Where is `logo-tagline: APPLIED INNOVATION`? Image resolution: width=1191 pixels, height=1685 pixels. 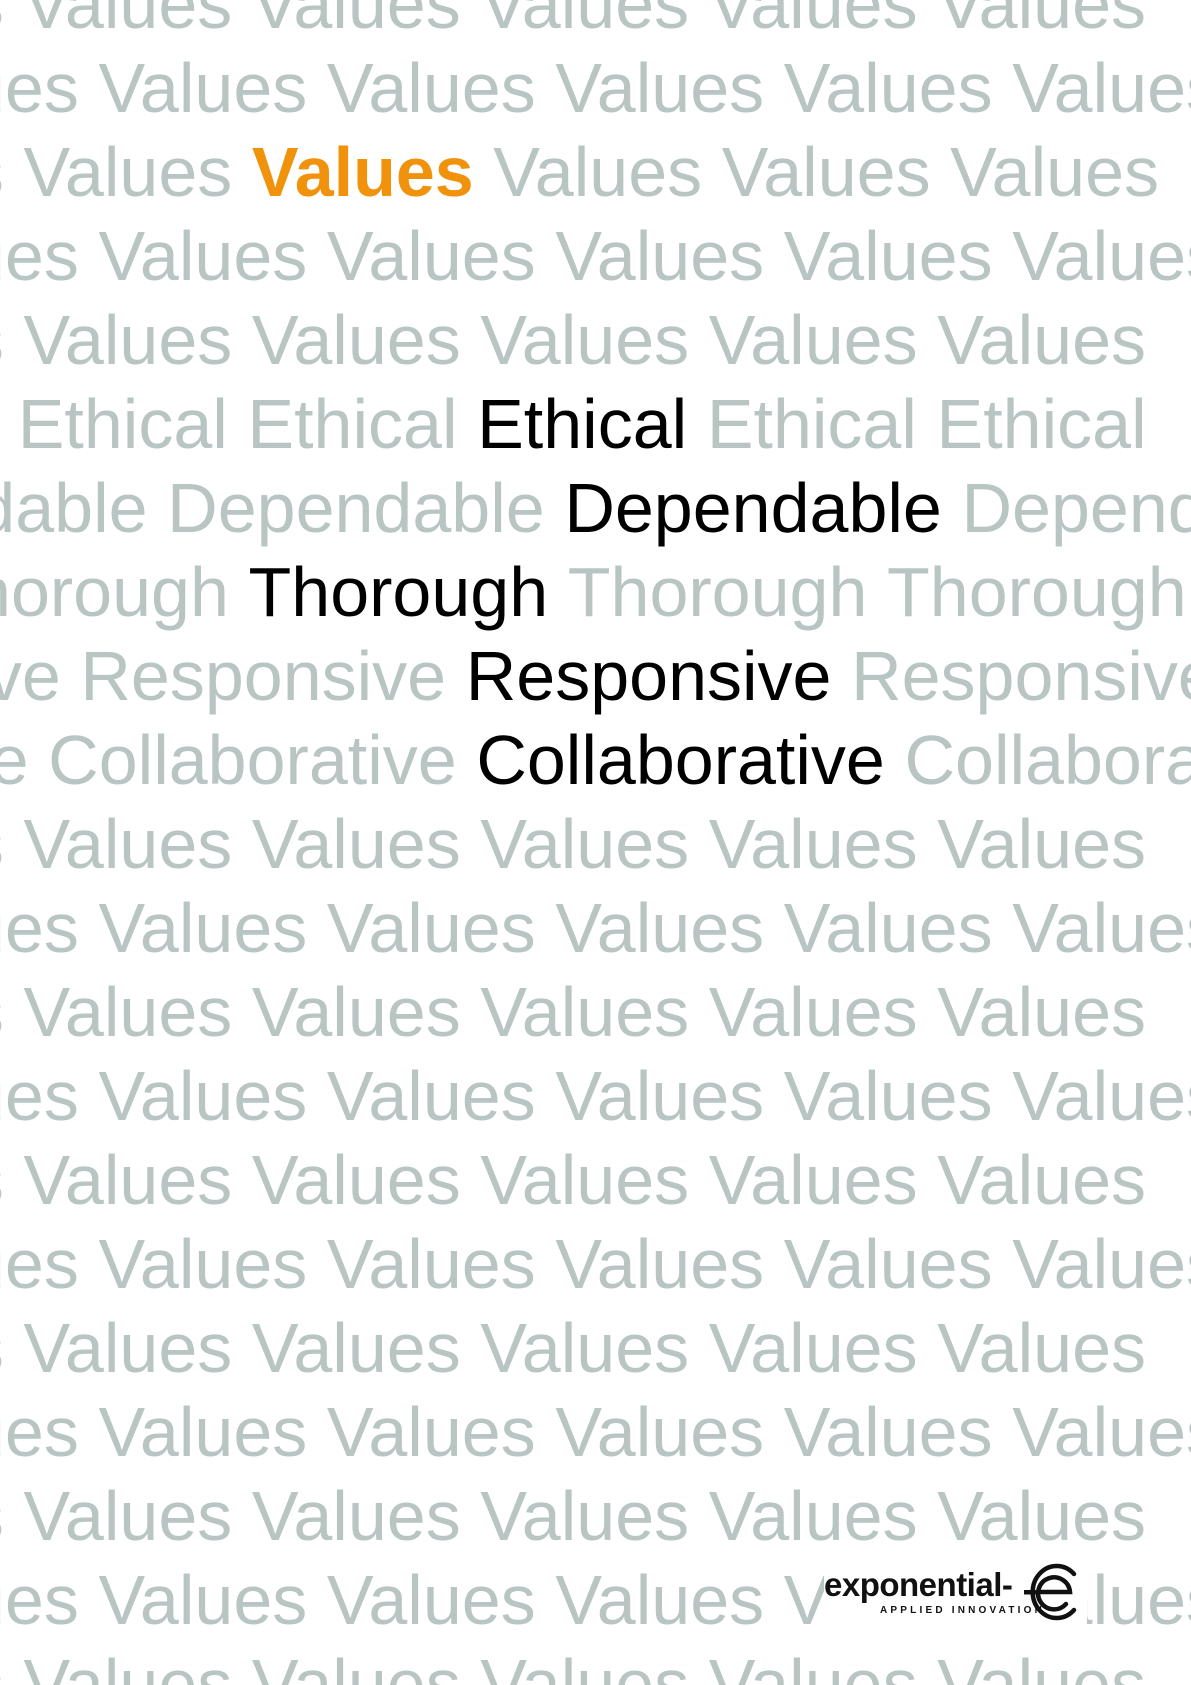
logo-tagline: APPLIED INNOVATION is located at coordinates (963, 1610).